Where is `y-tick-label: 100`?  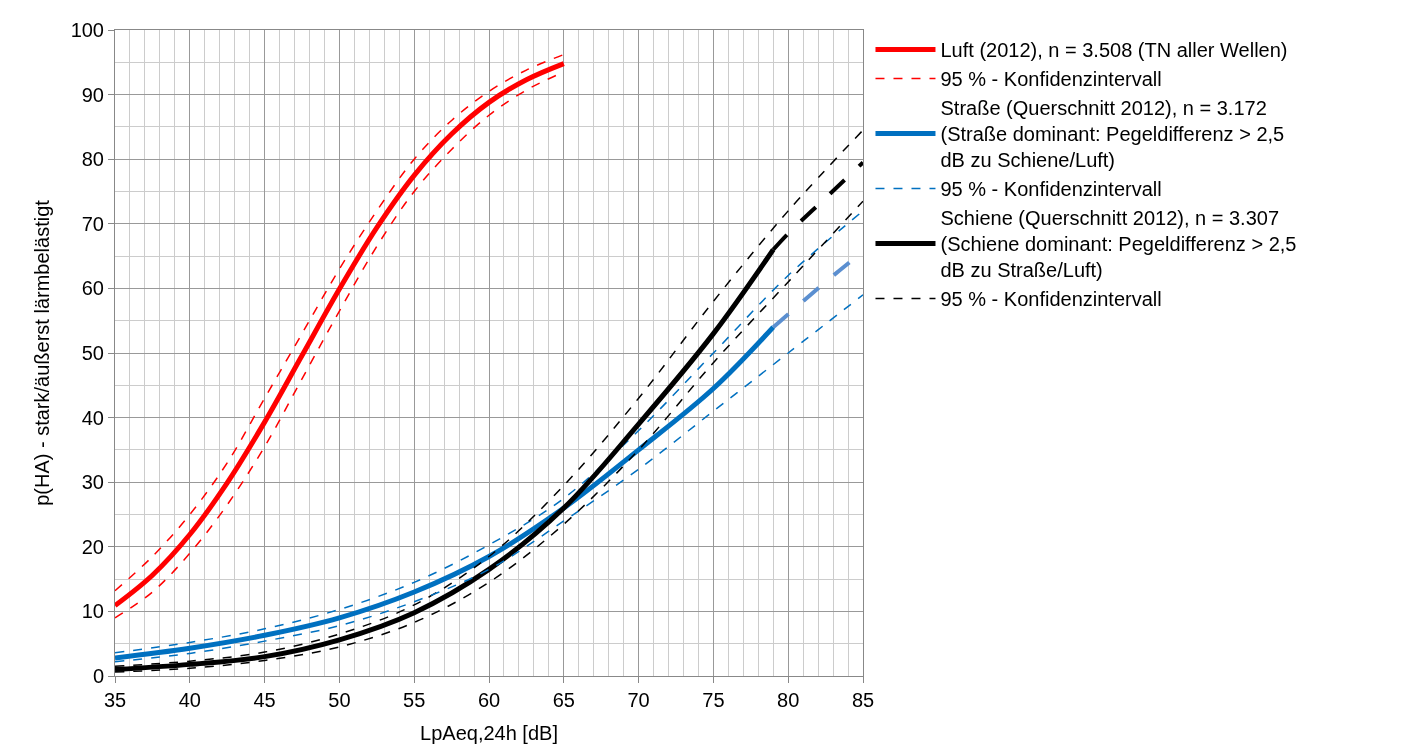 y-tick-label: 100 is located at coordinates (87, 30).